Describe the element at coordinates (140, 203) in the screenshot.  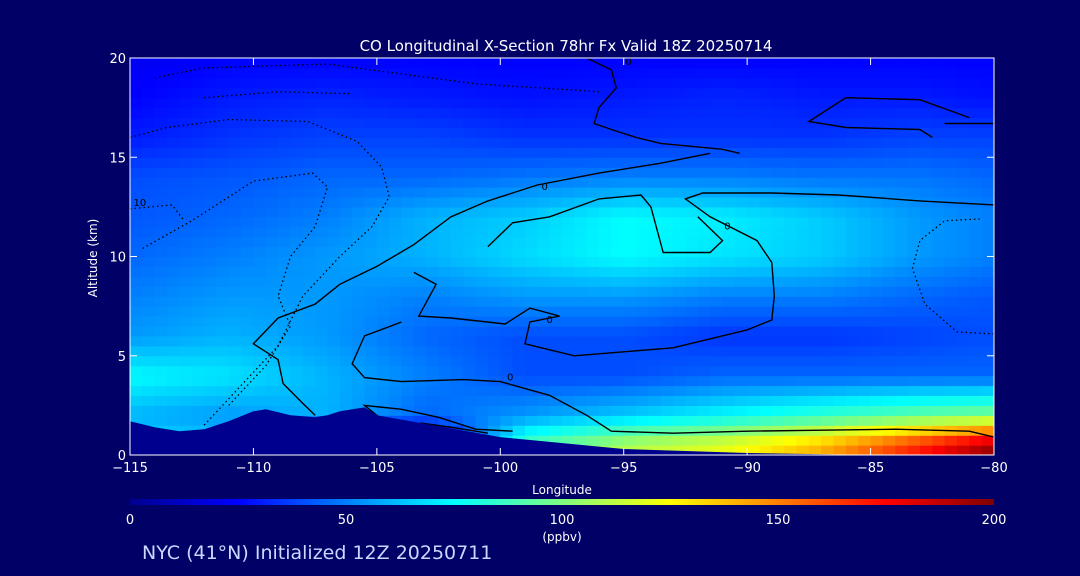
I see `contour-label: 10` at that location.